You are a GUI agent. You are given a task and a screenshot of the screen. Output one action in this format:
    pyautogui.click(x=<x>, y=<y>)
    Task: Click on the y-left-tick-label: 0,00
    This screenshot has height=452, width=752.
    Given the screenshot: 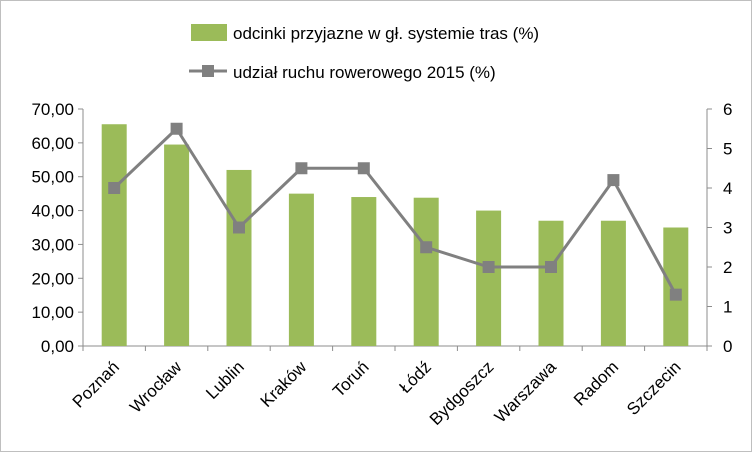 What is the action you would take?
    pyautogui.click(x=57, y=346)
    